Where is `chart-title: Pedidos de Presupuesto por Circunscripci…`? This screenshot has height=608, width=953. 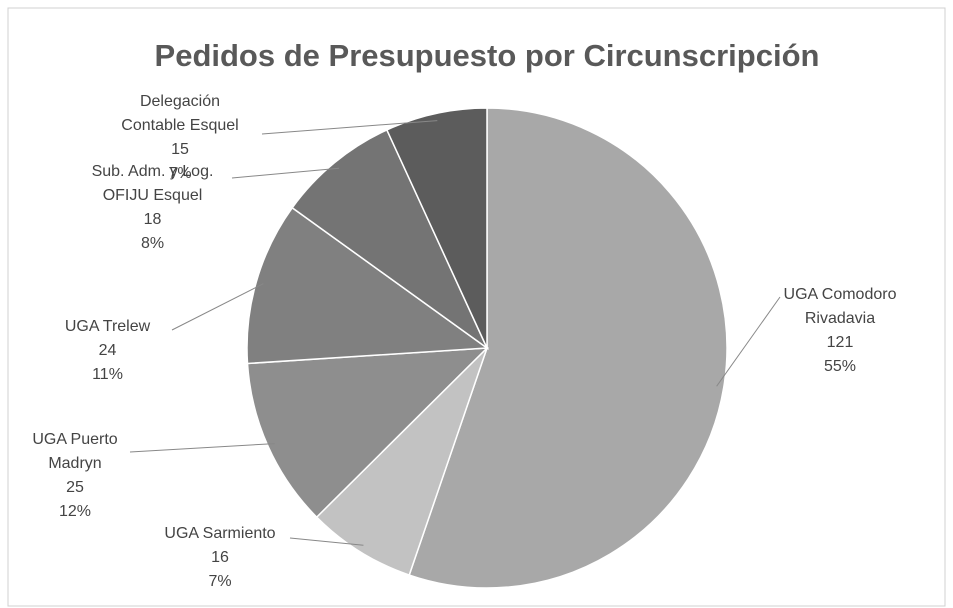 chart-title: Pedidos de Presupuesto por Circunscripci… is located at coordinates (487, 55).